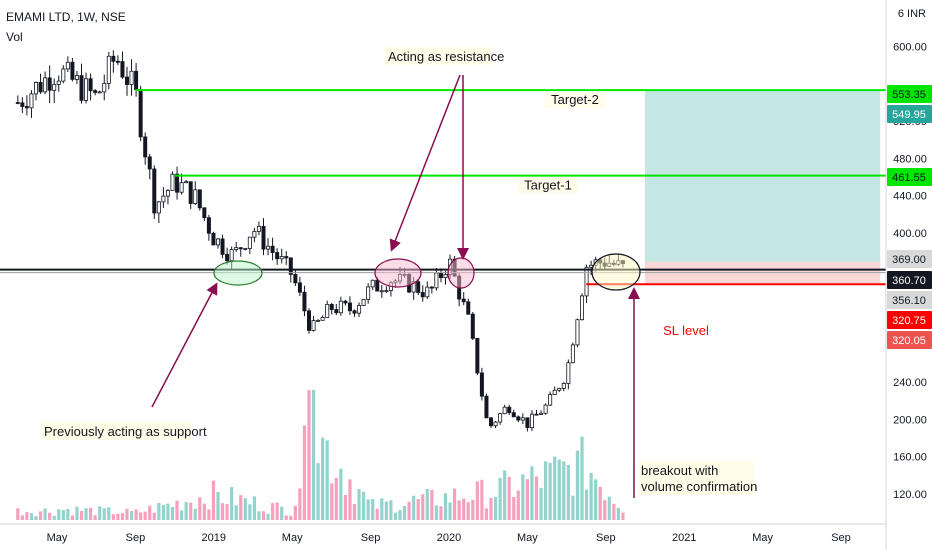 The height and width of the screenshot is (550, 932). What do you see at coordinates (909, 95) in the screenshot?
I see `price-badge-label: 553.35` at bounding box center [909, 95].